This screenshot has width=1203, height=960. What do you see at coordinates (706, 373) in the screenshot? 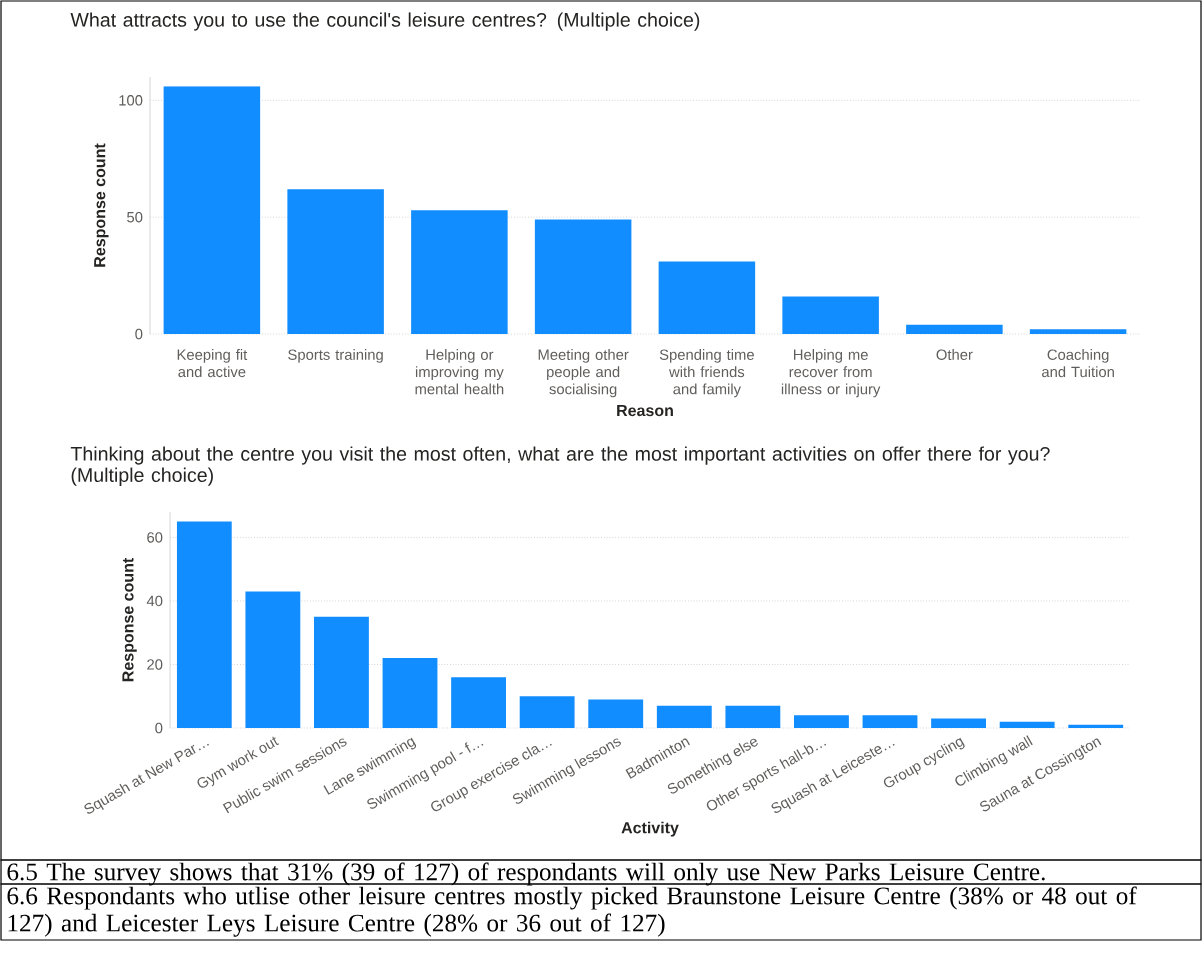
I see `x-tick-label: Spending time with friends and family` at bounding box center [706, 373].